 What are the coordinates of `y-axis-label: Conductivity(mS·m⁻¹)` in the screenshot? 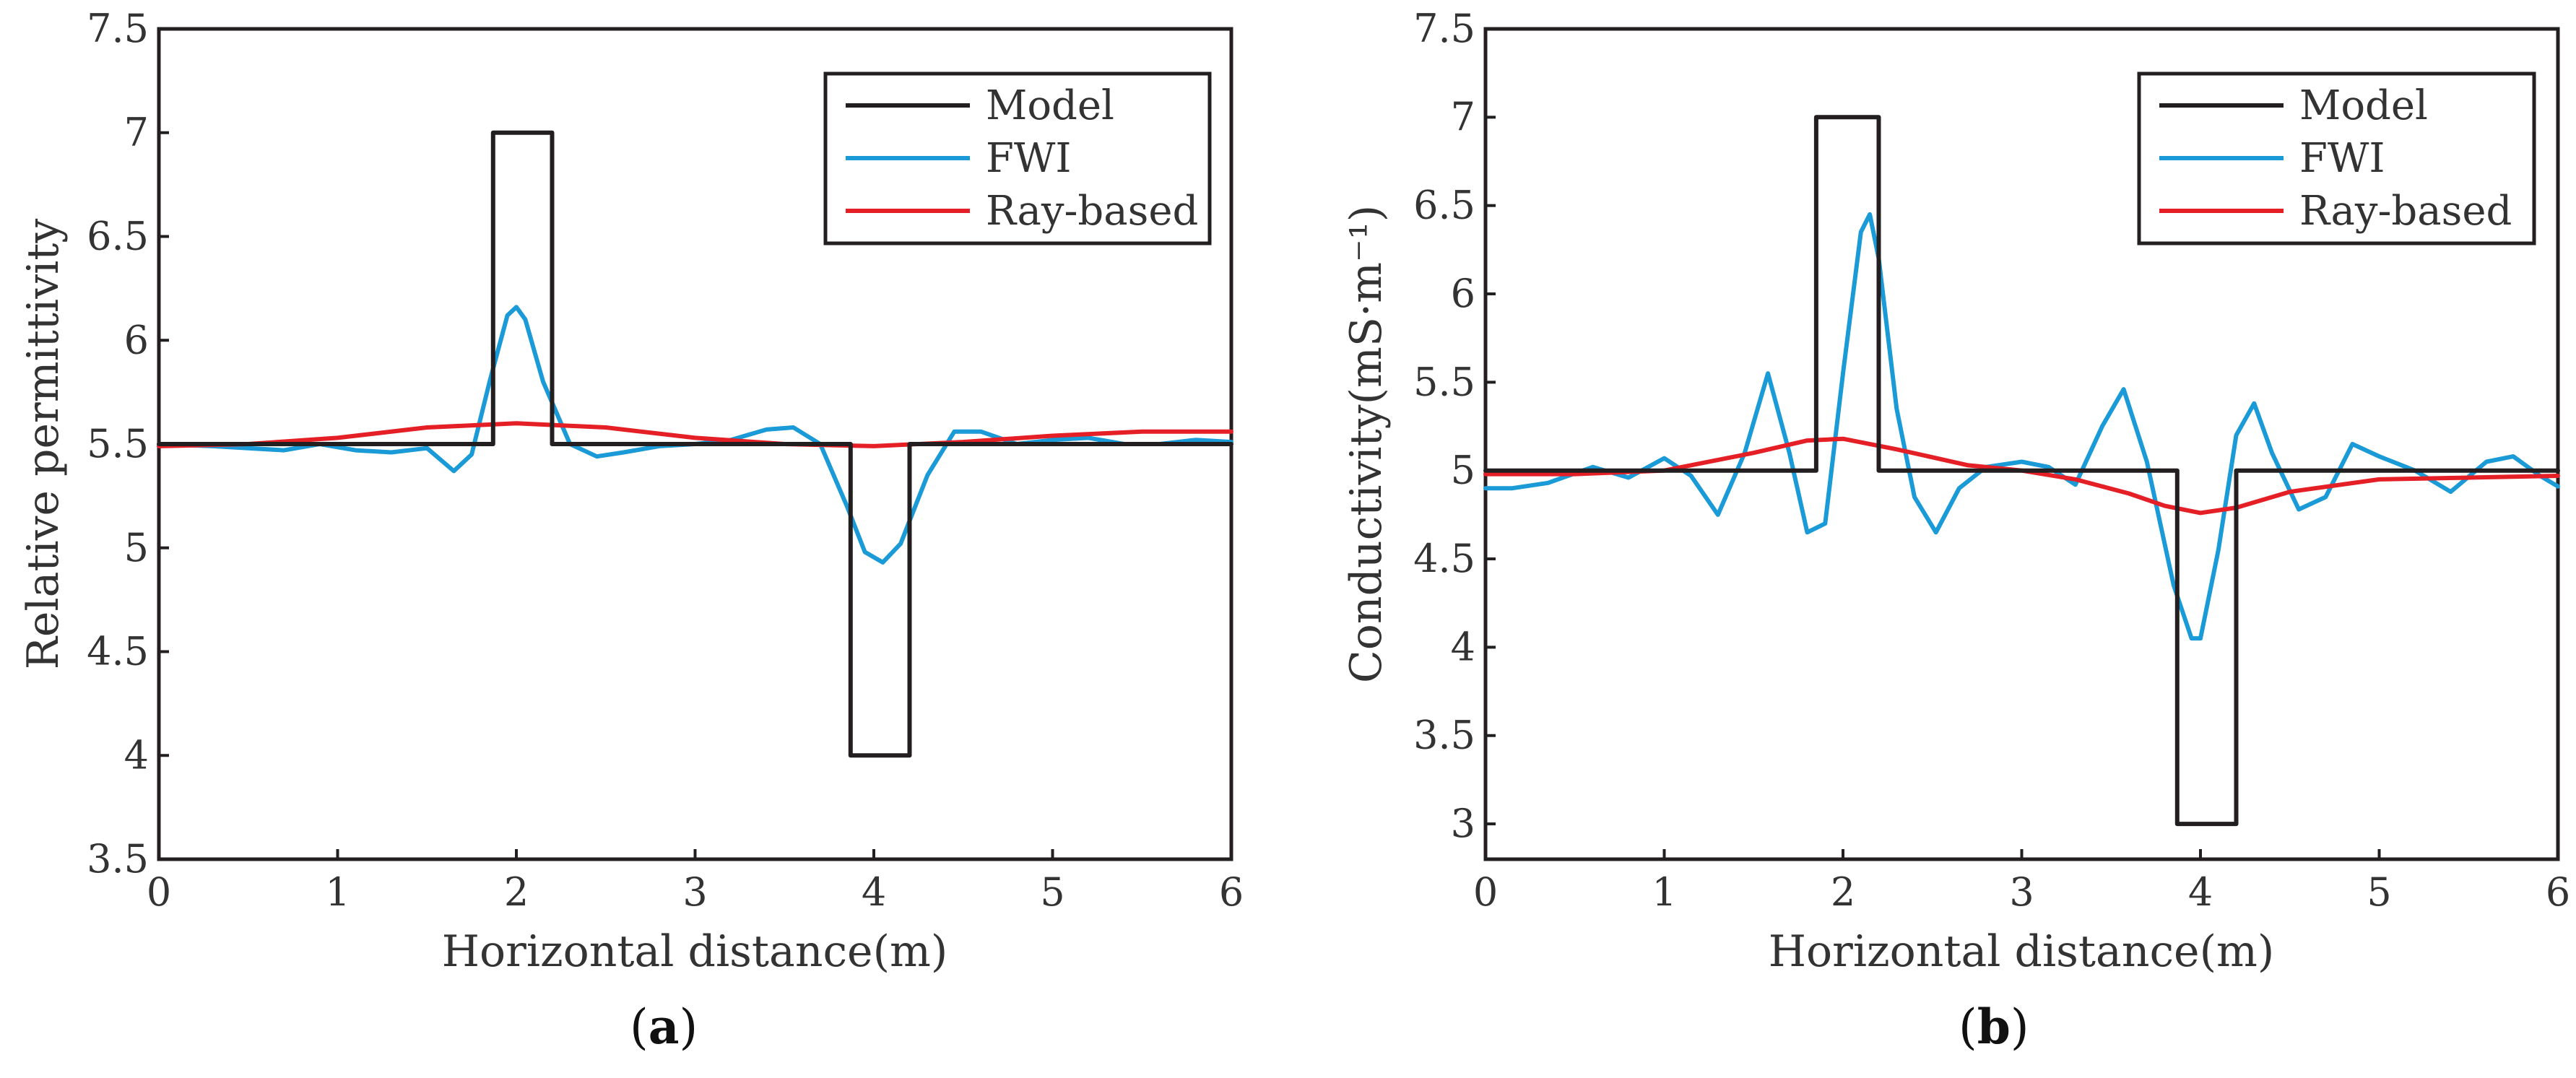 It's located at (1366, 444).